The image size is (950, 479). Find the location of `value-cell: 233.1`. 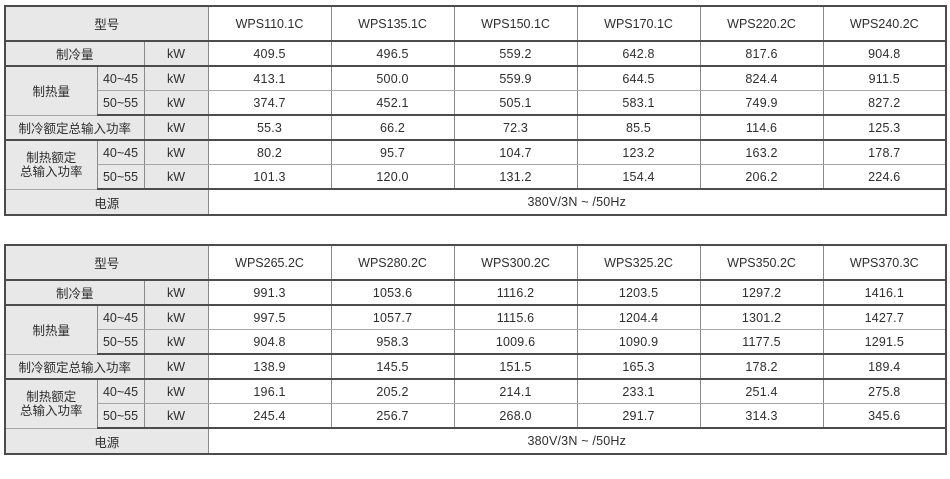

value-cell: 233.1 is located at coordinates (638, 391).